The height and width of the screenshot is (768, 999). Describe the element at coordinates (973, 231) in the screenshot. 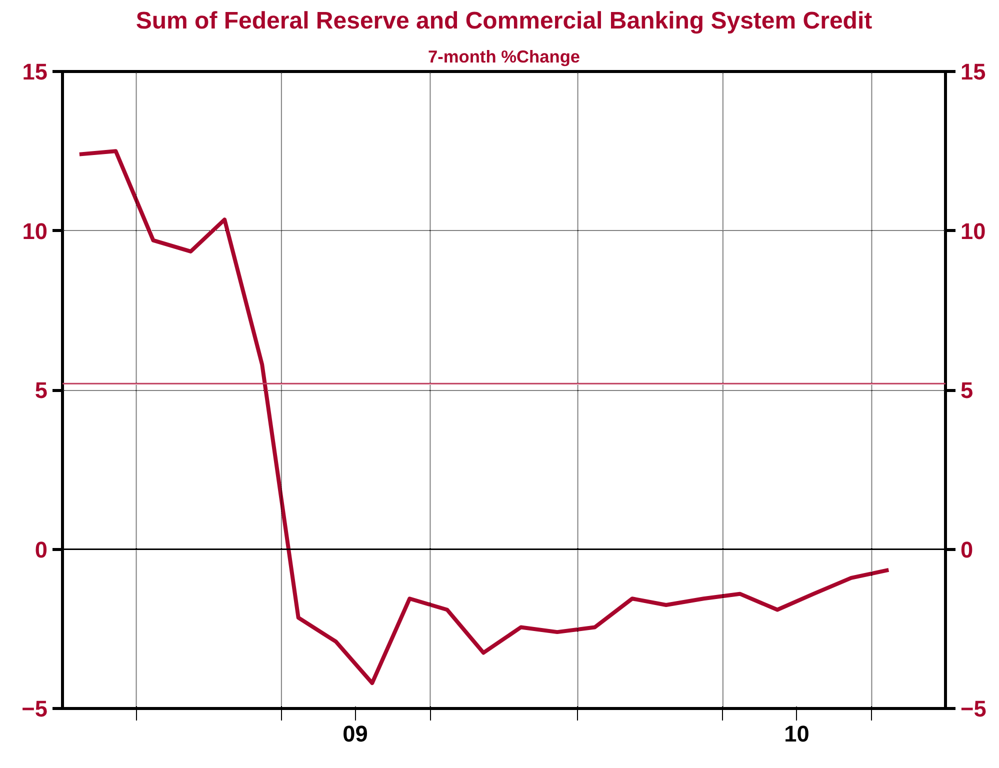

I see `y2-tick-label: 10` at that location.